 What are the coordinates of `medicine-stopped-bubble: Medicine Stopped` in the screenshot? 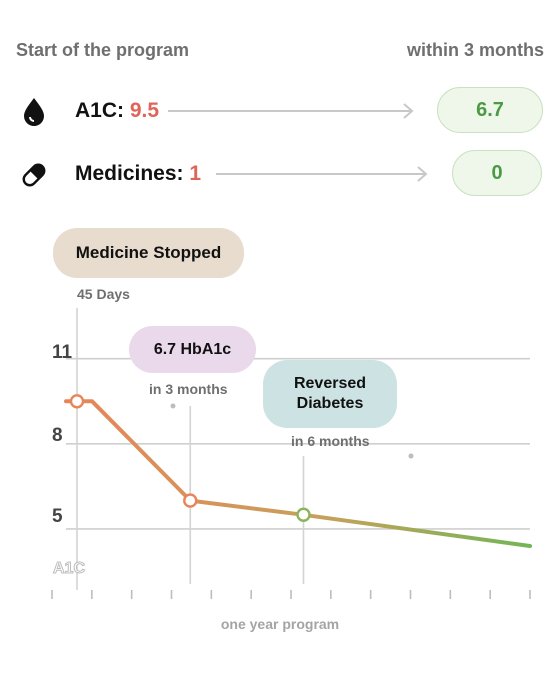 It's located at (148, 253).